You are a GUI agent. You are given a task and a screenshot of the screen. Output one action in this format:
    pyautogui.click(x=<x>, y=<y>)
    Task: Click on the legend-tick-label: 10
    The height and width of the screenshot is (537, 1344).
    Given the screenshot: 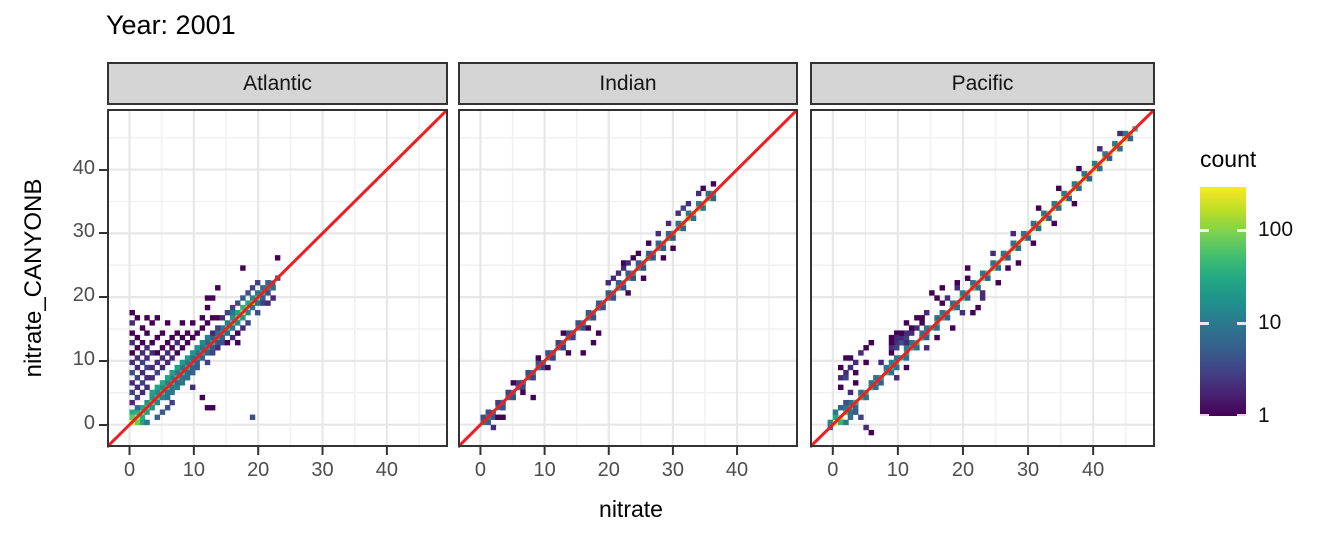 What is the action you would take?
    pyautogui.click(x=1270, y=323)
    